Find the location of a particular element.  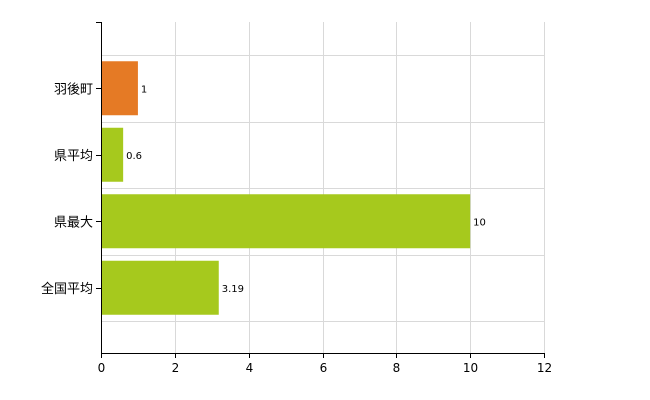

x-tick-label: 2 is located at coordinates (176, 368).